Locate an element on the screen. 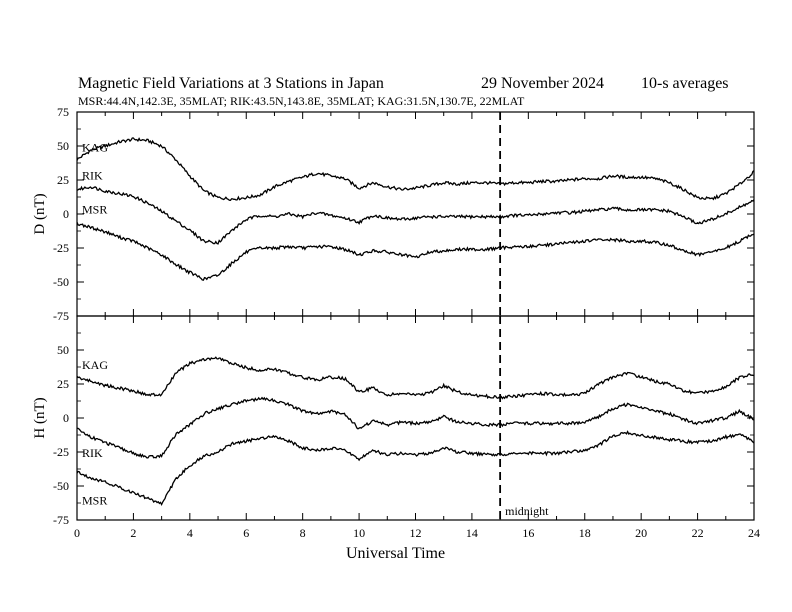 This screenshot has width=792, height=612. x-tick-label: 16 is located at coordinates (528, 533).